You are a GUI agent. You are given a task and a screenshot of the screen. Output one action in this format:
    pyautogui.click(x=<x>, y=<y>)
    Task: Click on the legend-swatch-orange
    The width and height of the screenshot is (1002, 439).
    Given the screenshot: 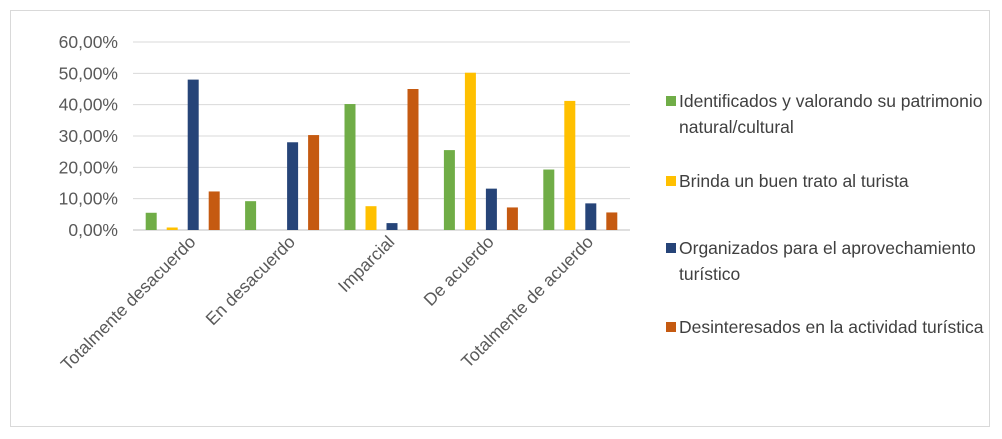 What is the action you would take?
    pyautogui.click(x=671, y=327)
    